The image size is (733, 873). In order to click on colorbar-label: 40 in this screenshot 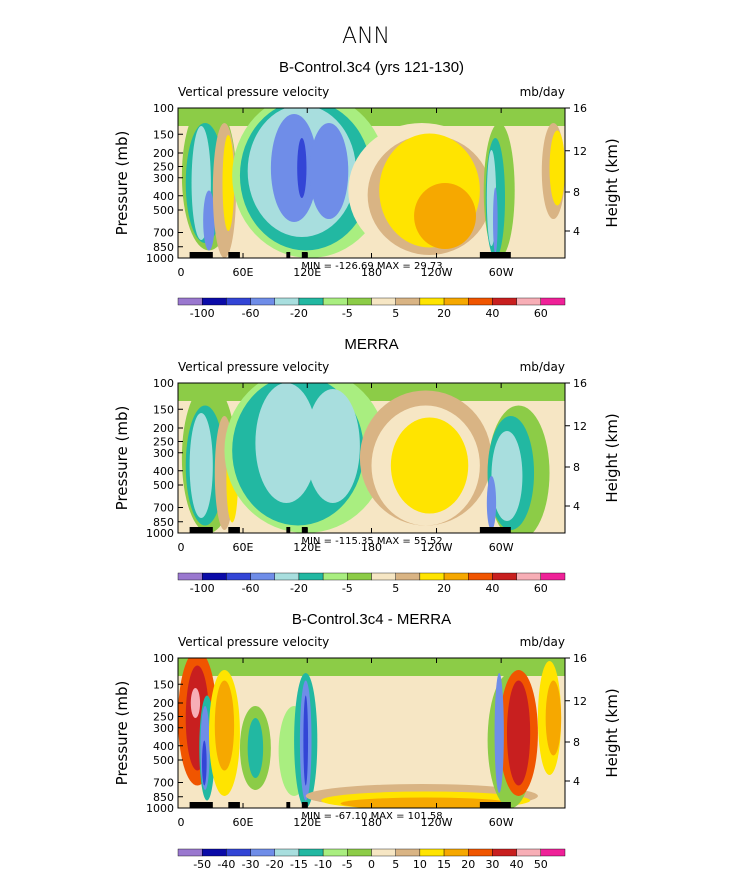, I will do `click(492, 588)`.